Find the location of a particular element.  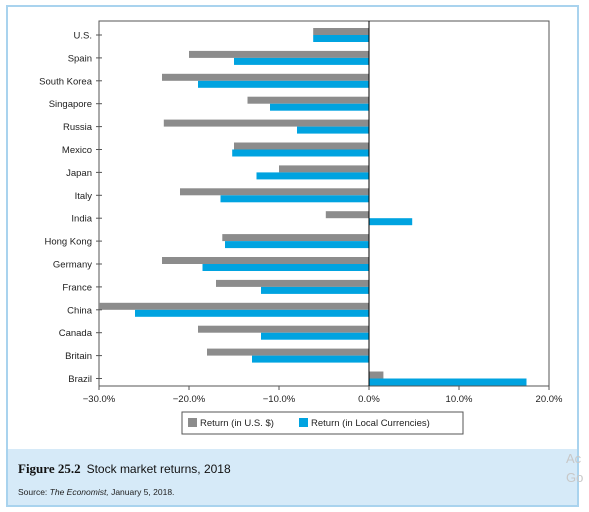

x-tick-label: 10.0% is located at coordinates (459, 399).